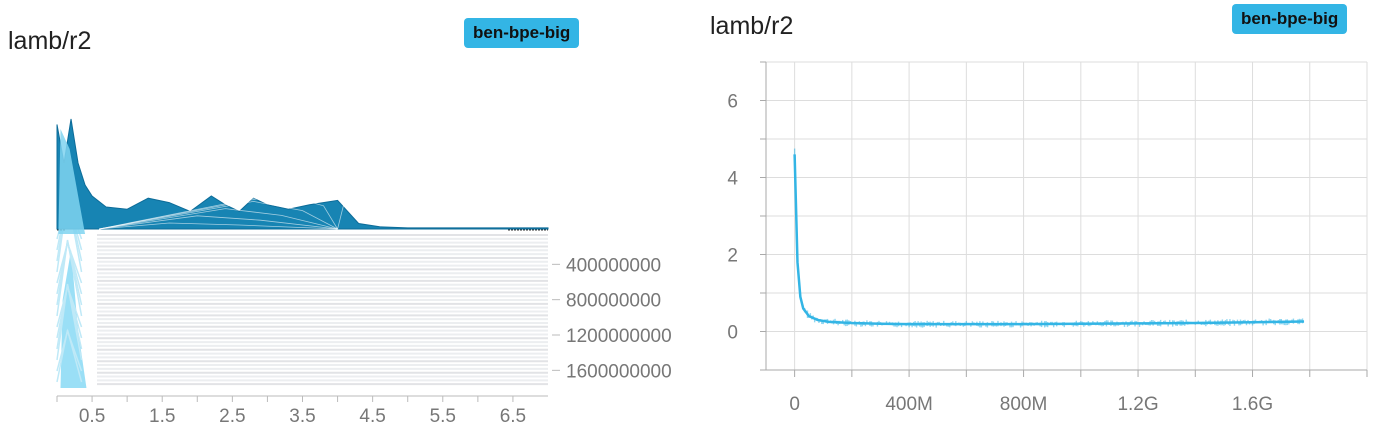  What do you see at coordinates (1024, 404) in the screenshot?
I see `x-tick-label: 800M` at bounding box center [1024, 404].